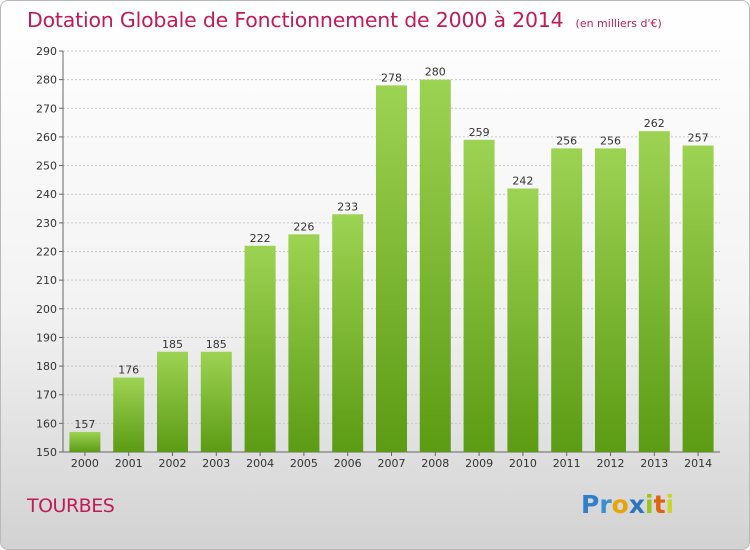 The height and width of the screenshot is (550, 750). What do you see at coordinates (46, 366) in the screenshot?
I see `y-tick-label: 180` at bounding box center [46, 366].